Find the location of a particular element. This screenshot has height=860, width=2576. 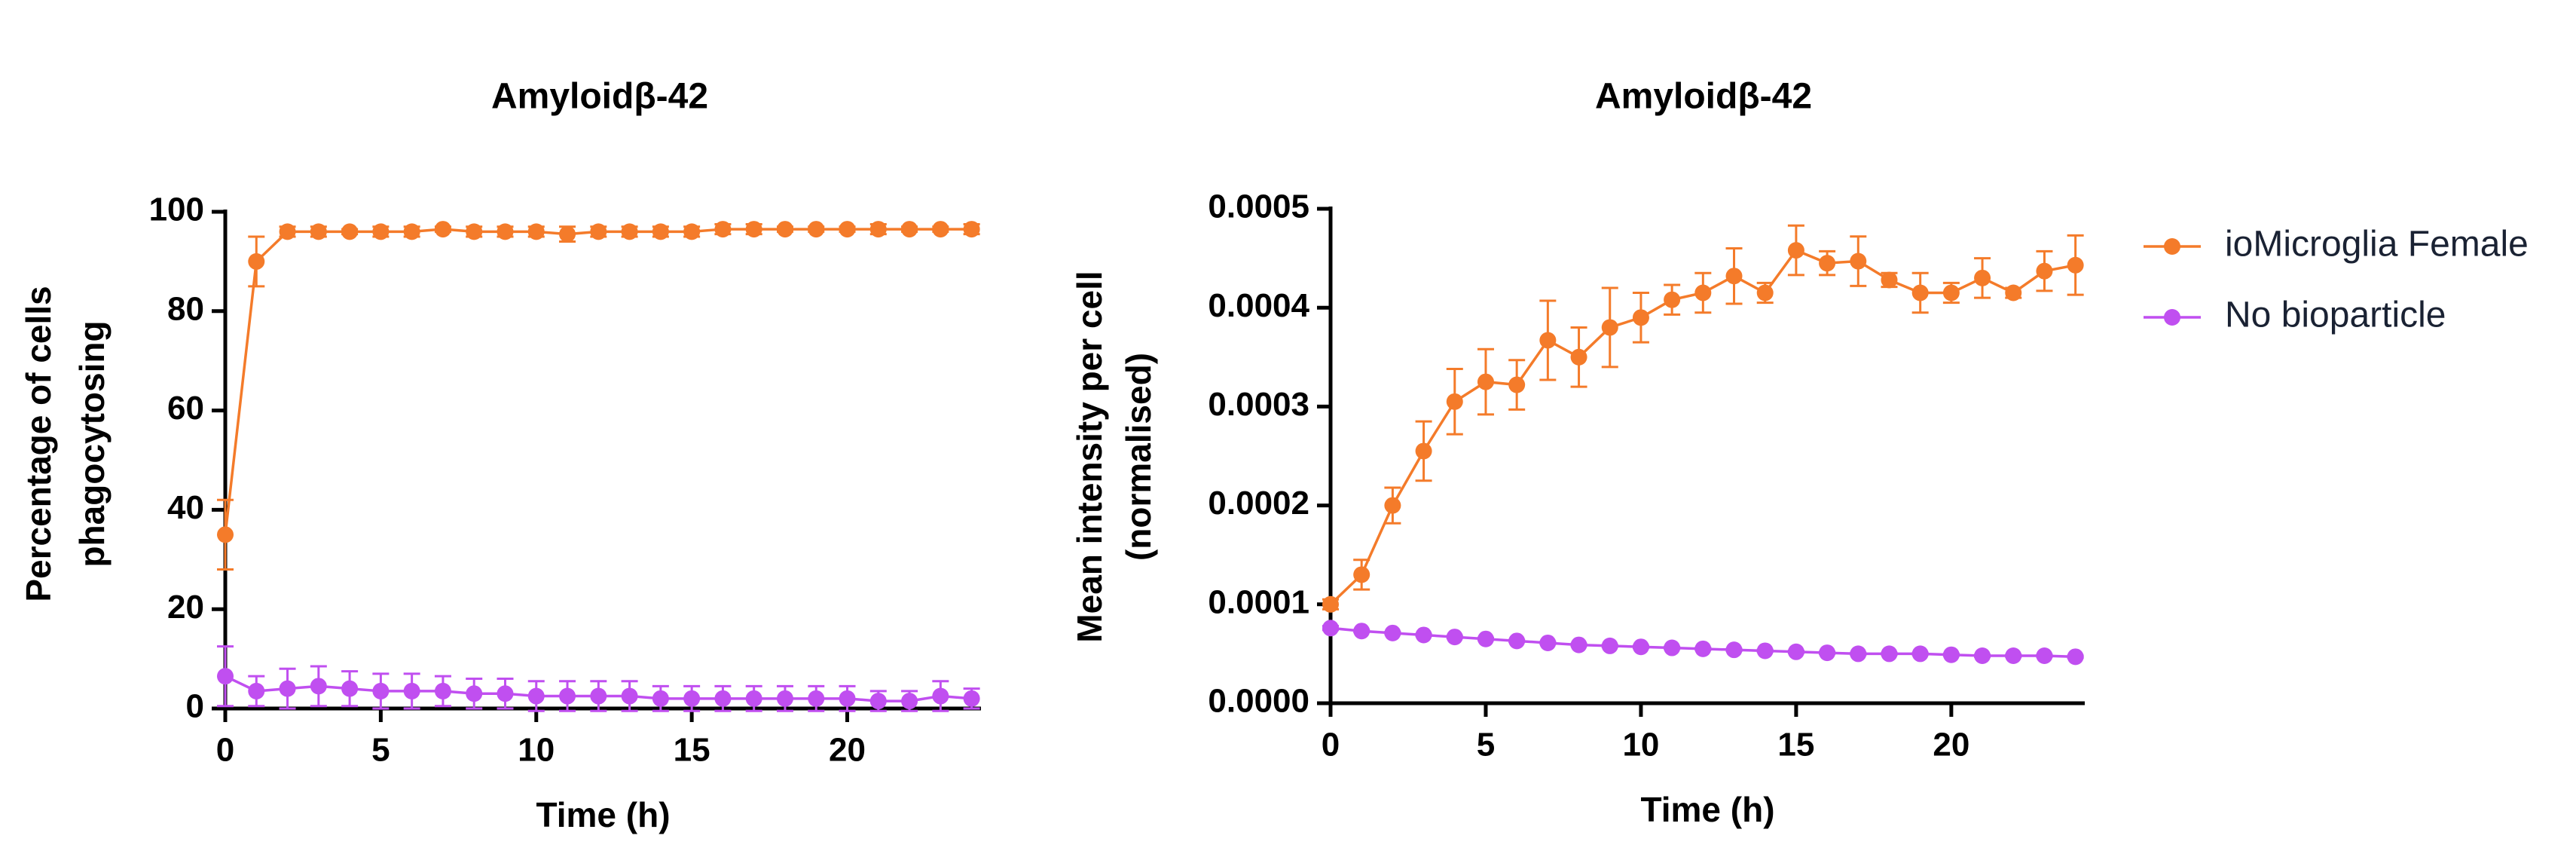

y-tick-label: 80 is located at coordinates (185, 308).